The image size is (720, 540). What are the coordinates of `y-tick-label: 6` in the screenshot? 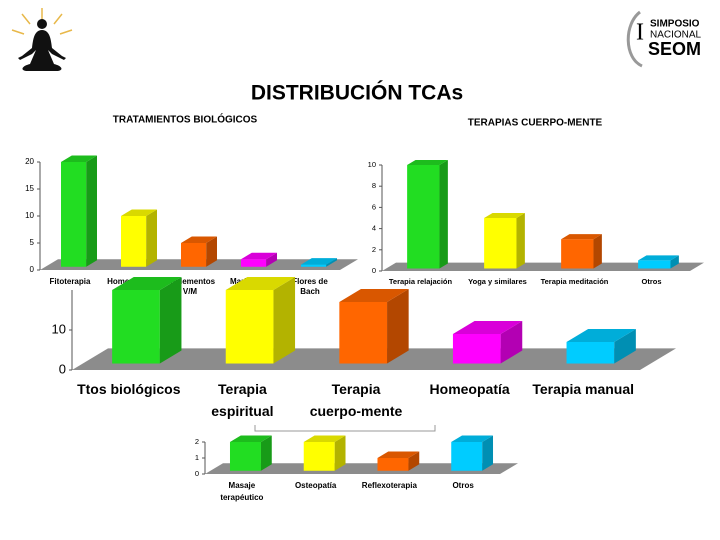 It's located at (374, 206).